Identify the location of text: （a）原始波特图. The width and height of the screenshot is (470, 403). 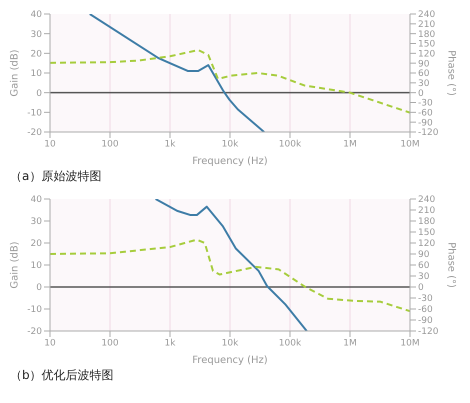
(56, 176).